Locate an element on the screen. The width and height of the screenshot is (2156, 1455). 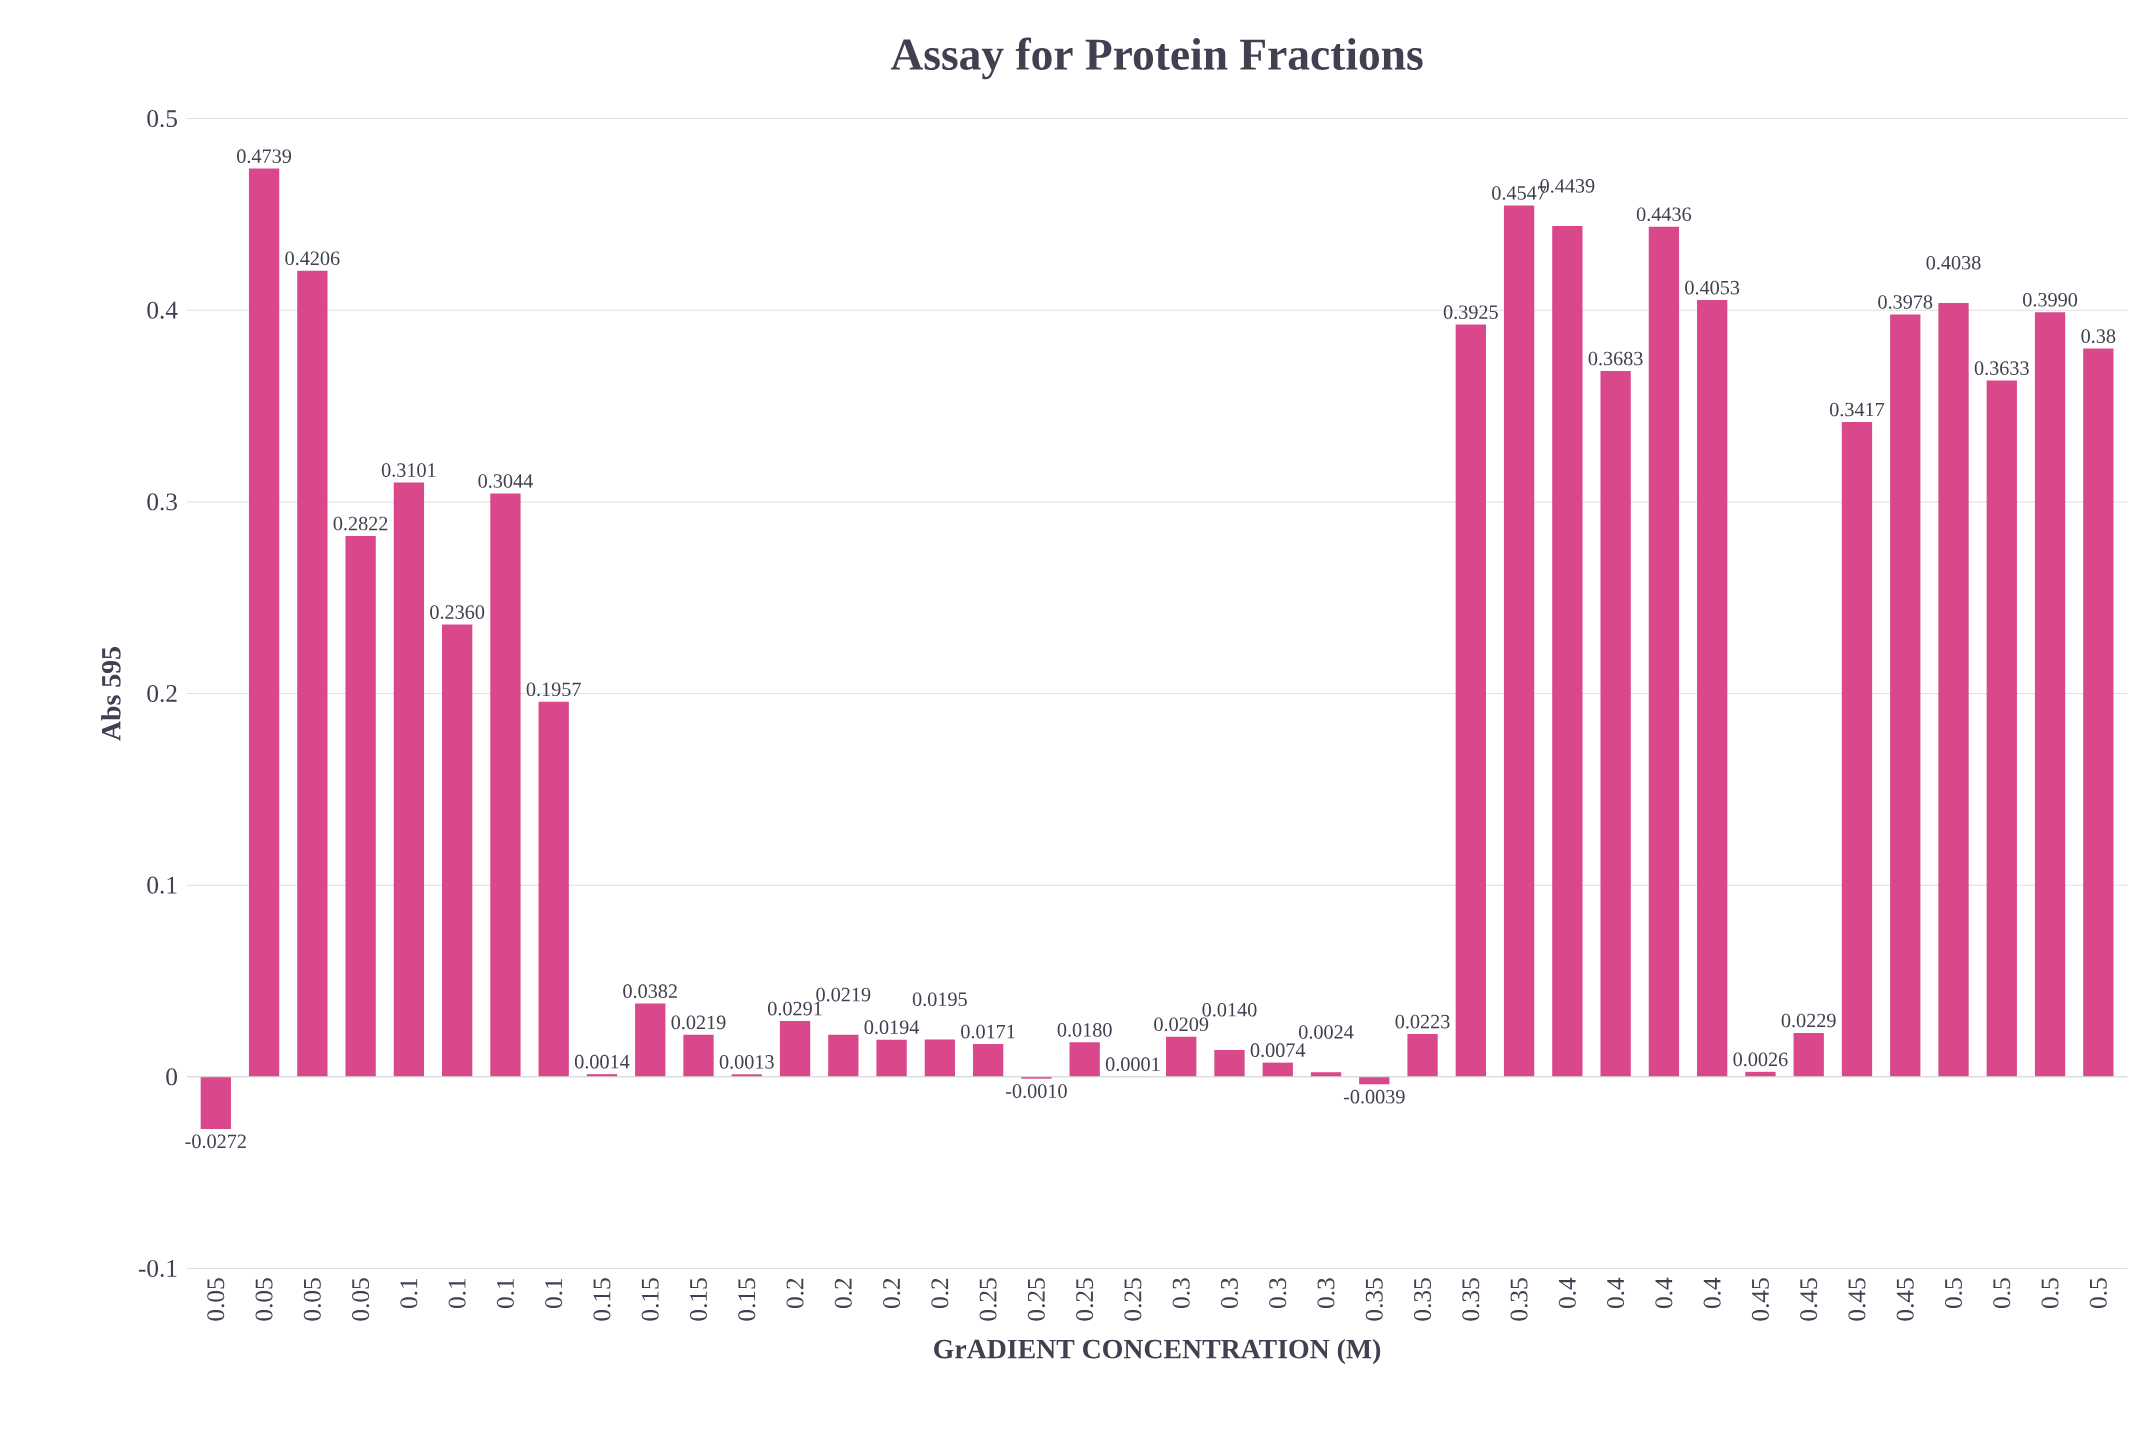
data-label: 0.0001 is located at coordinates (1132, 1064).